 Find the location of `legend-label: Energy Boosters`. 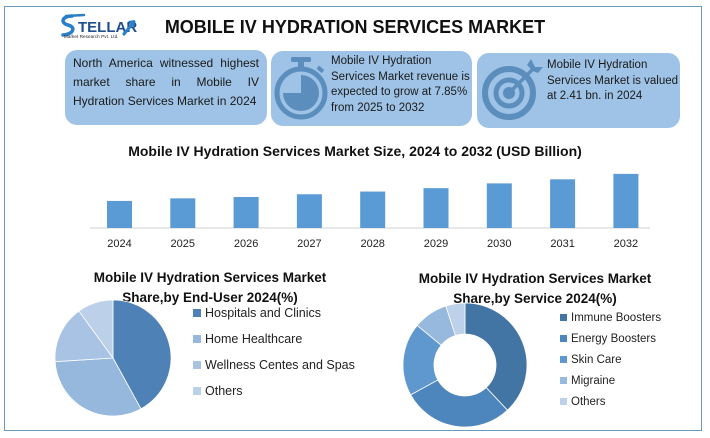

legend-label: Energy Boosters is located at coordinates (614, 339).